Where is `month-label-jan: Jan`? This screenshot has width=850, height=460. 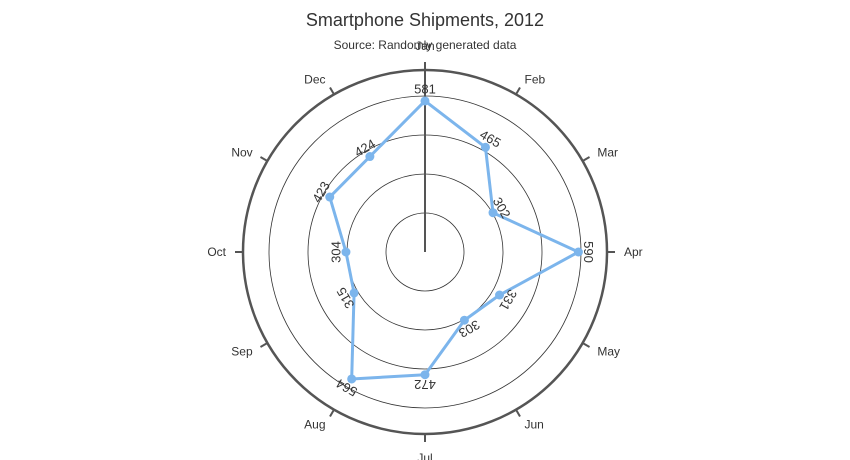 month-label-jan: Jan is located at coordinates (424, 46).